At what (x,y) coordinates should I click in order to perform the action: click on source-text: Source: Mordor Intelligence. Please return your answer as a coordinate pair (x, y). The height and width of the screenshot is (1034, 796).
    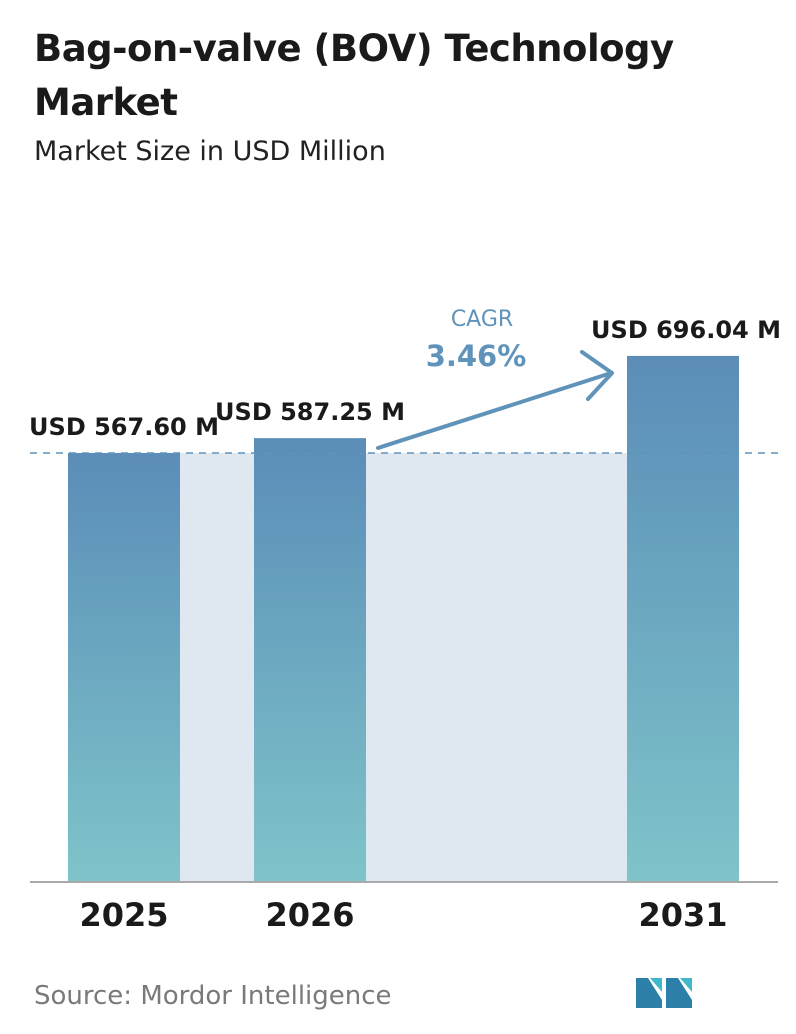
    Looking at the image, I should click on (213, 996).